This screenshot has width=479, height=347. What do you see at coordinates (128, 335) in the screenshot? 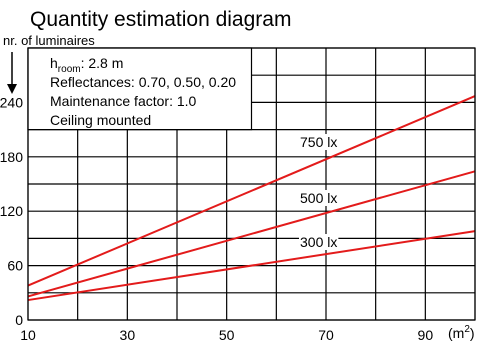
I see `x-tick-label: 30` at bounding box center [128, 335].